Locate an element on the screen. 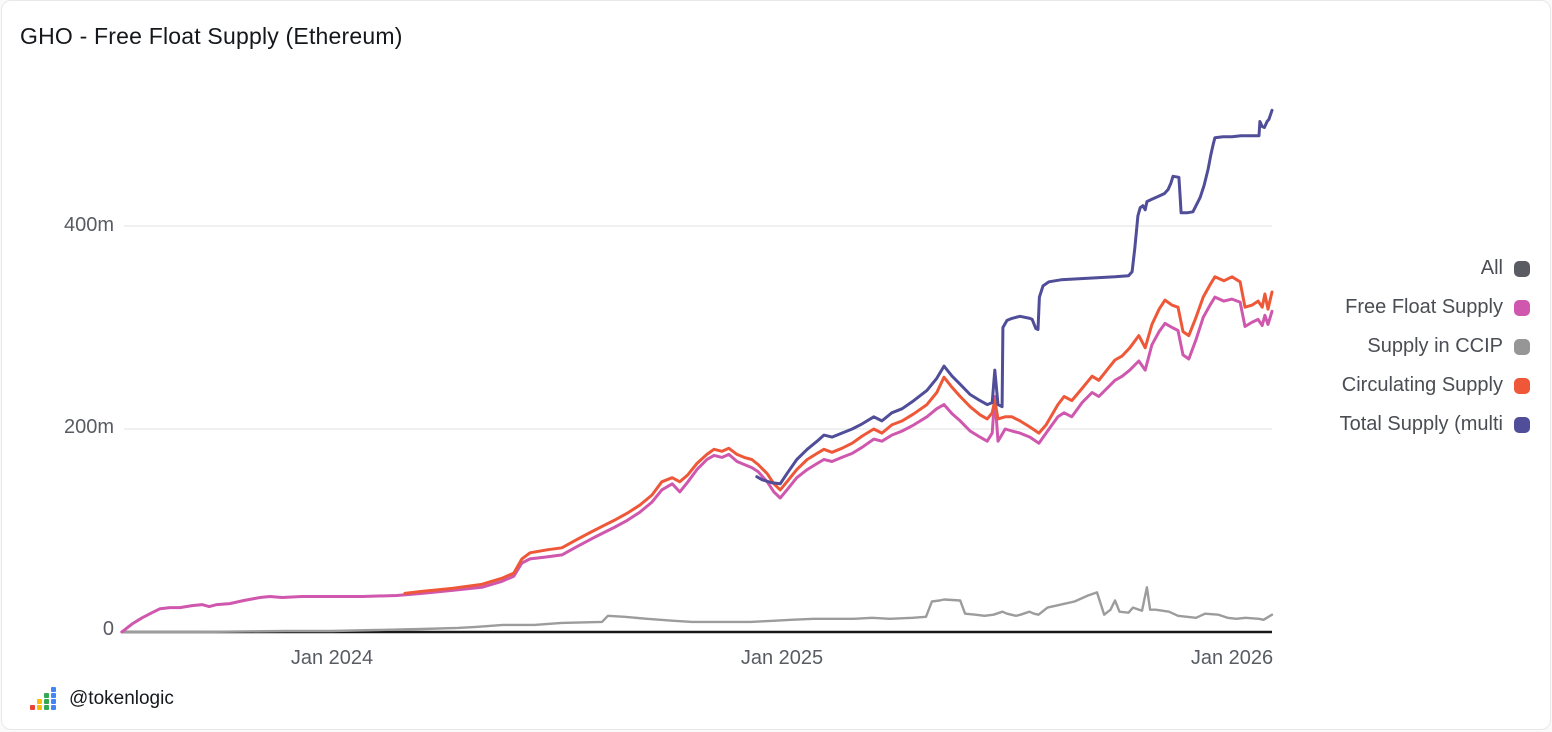 The width and height of the screenshot is (1552, 732). watermark: @tokenlogic is located at coordinates (102, 698).